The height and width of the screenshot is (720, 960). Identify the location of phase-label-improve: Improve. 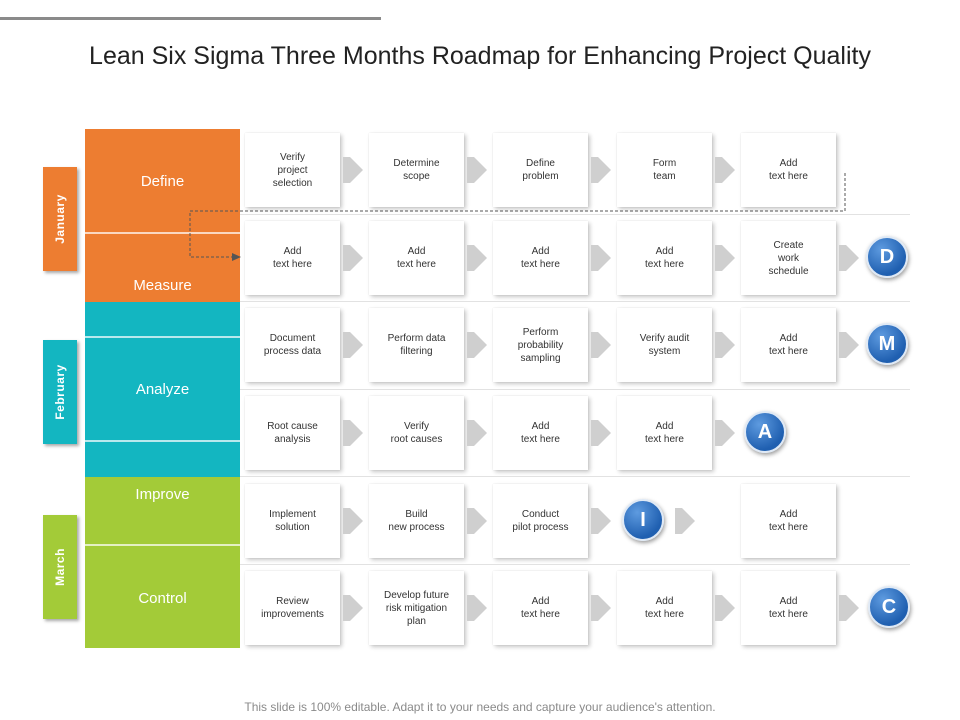
(162, 494).